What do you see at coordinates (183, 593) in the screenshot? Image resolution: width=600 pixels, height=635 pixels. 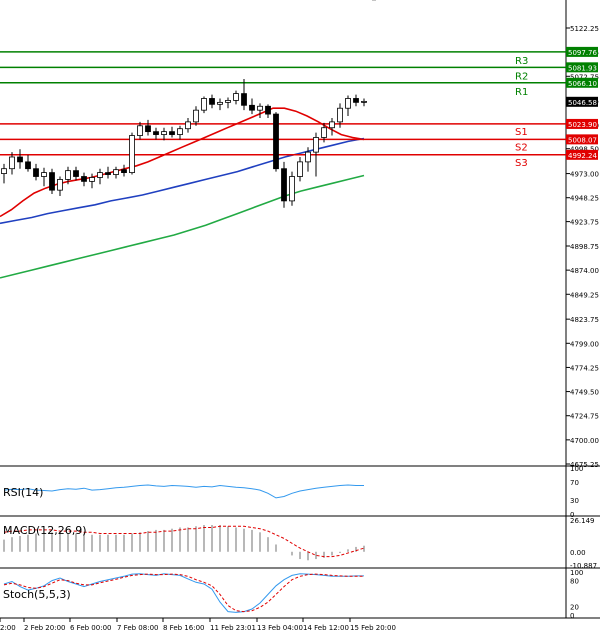 I see `stoch-d-line` at bounding box center [183, 593].